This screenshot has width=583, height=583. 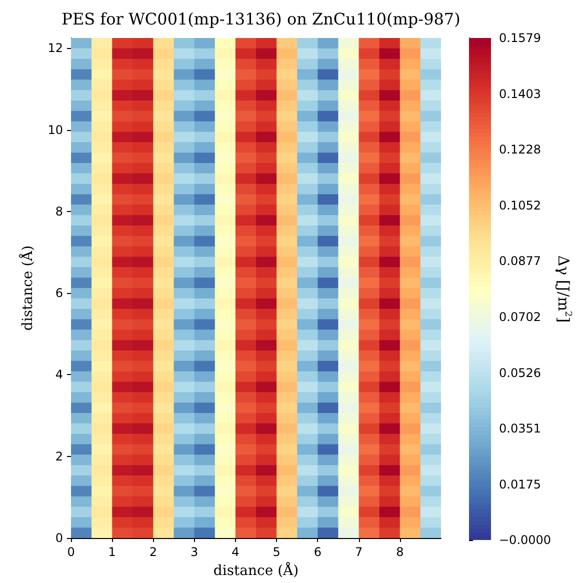 What do you see at coordinates (256, 570) in the screenshot?
I see `x-axis-title: distance (Å)` at bounding box center [256, 570].